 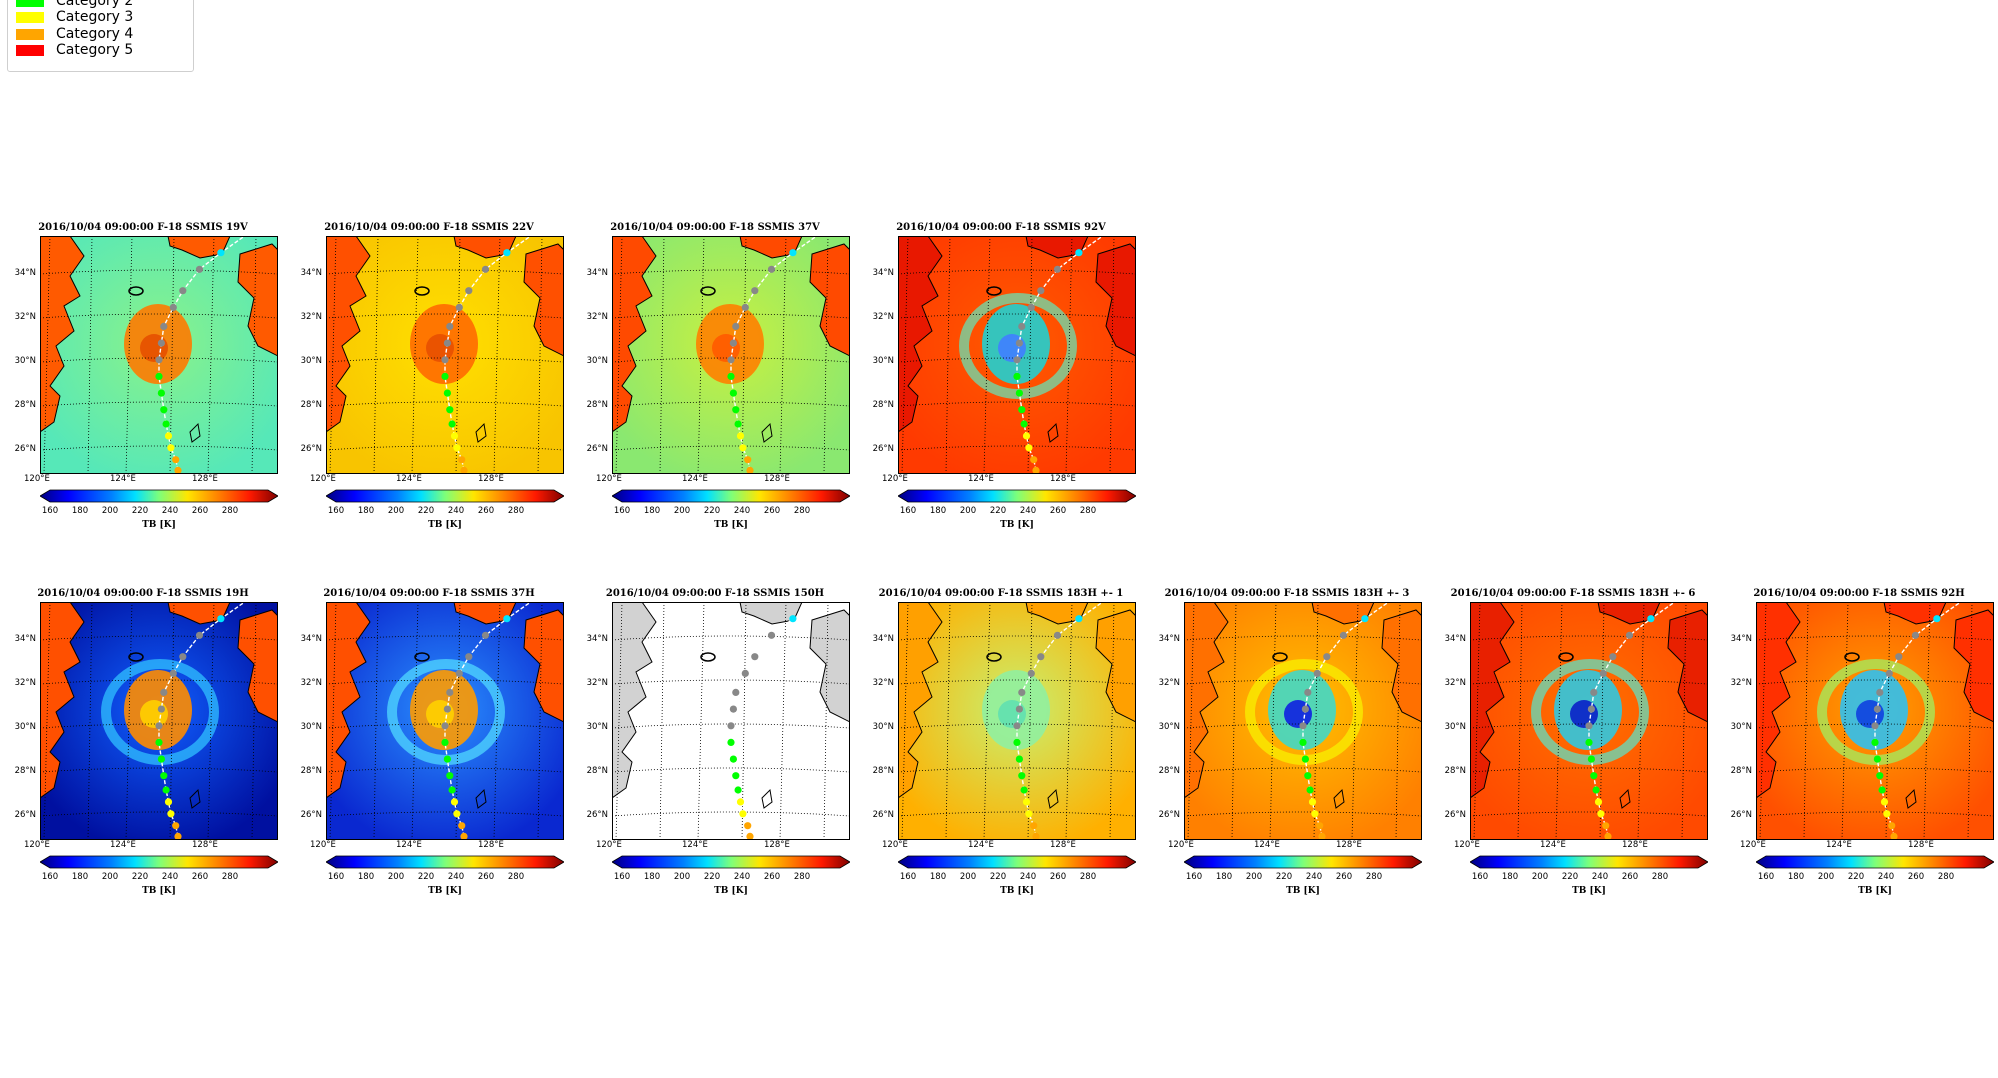 What do you see at coordinates (429, 227) in the screenshot?
I see `panel-title: 2016/10/04 09:00:00 F-18 SSMIS 22V` at bounding box center [429, 227].